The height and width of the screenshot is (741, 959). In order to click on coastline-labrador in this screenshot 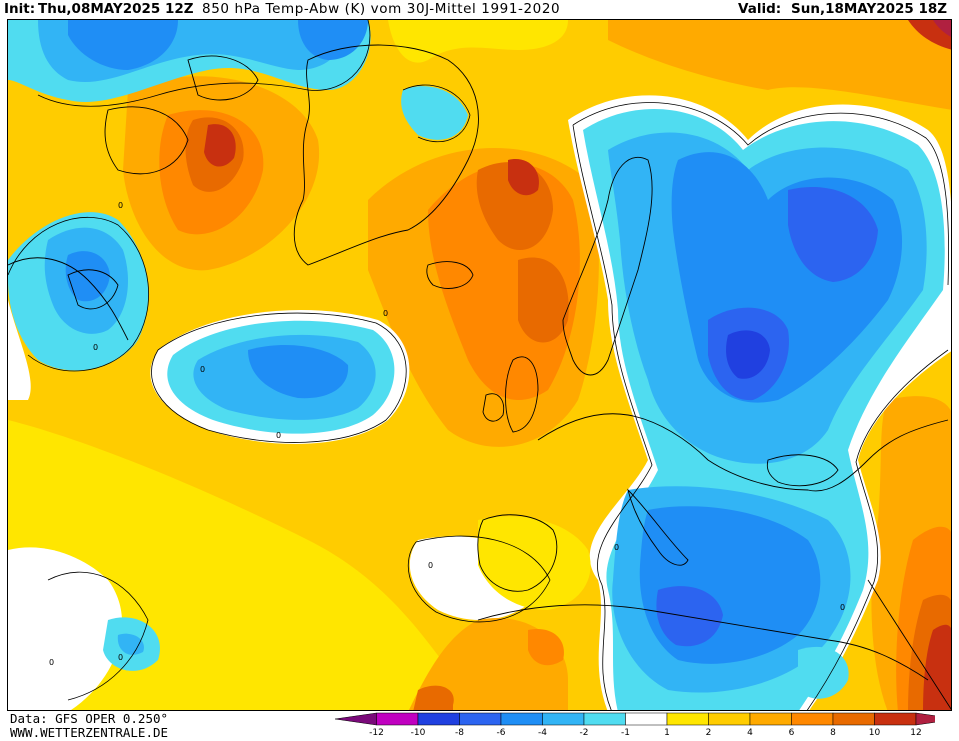, I will do `click(68, 299)`.